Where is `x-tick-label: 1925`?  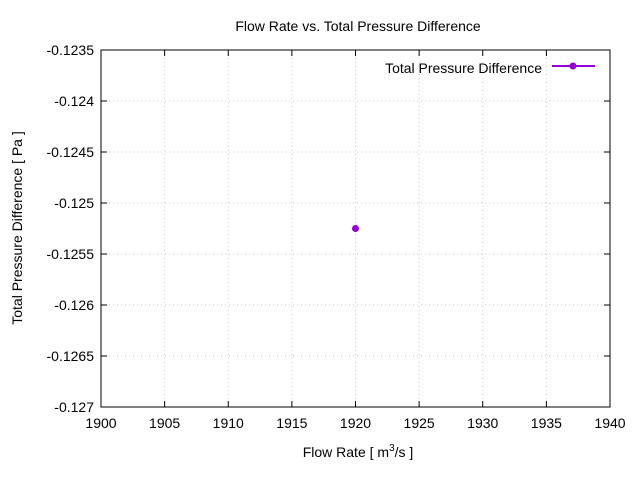
x-tick-label: 1925 is located at coordinates (419, 423).